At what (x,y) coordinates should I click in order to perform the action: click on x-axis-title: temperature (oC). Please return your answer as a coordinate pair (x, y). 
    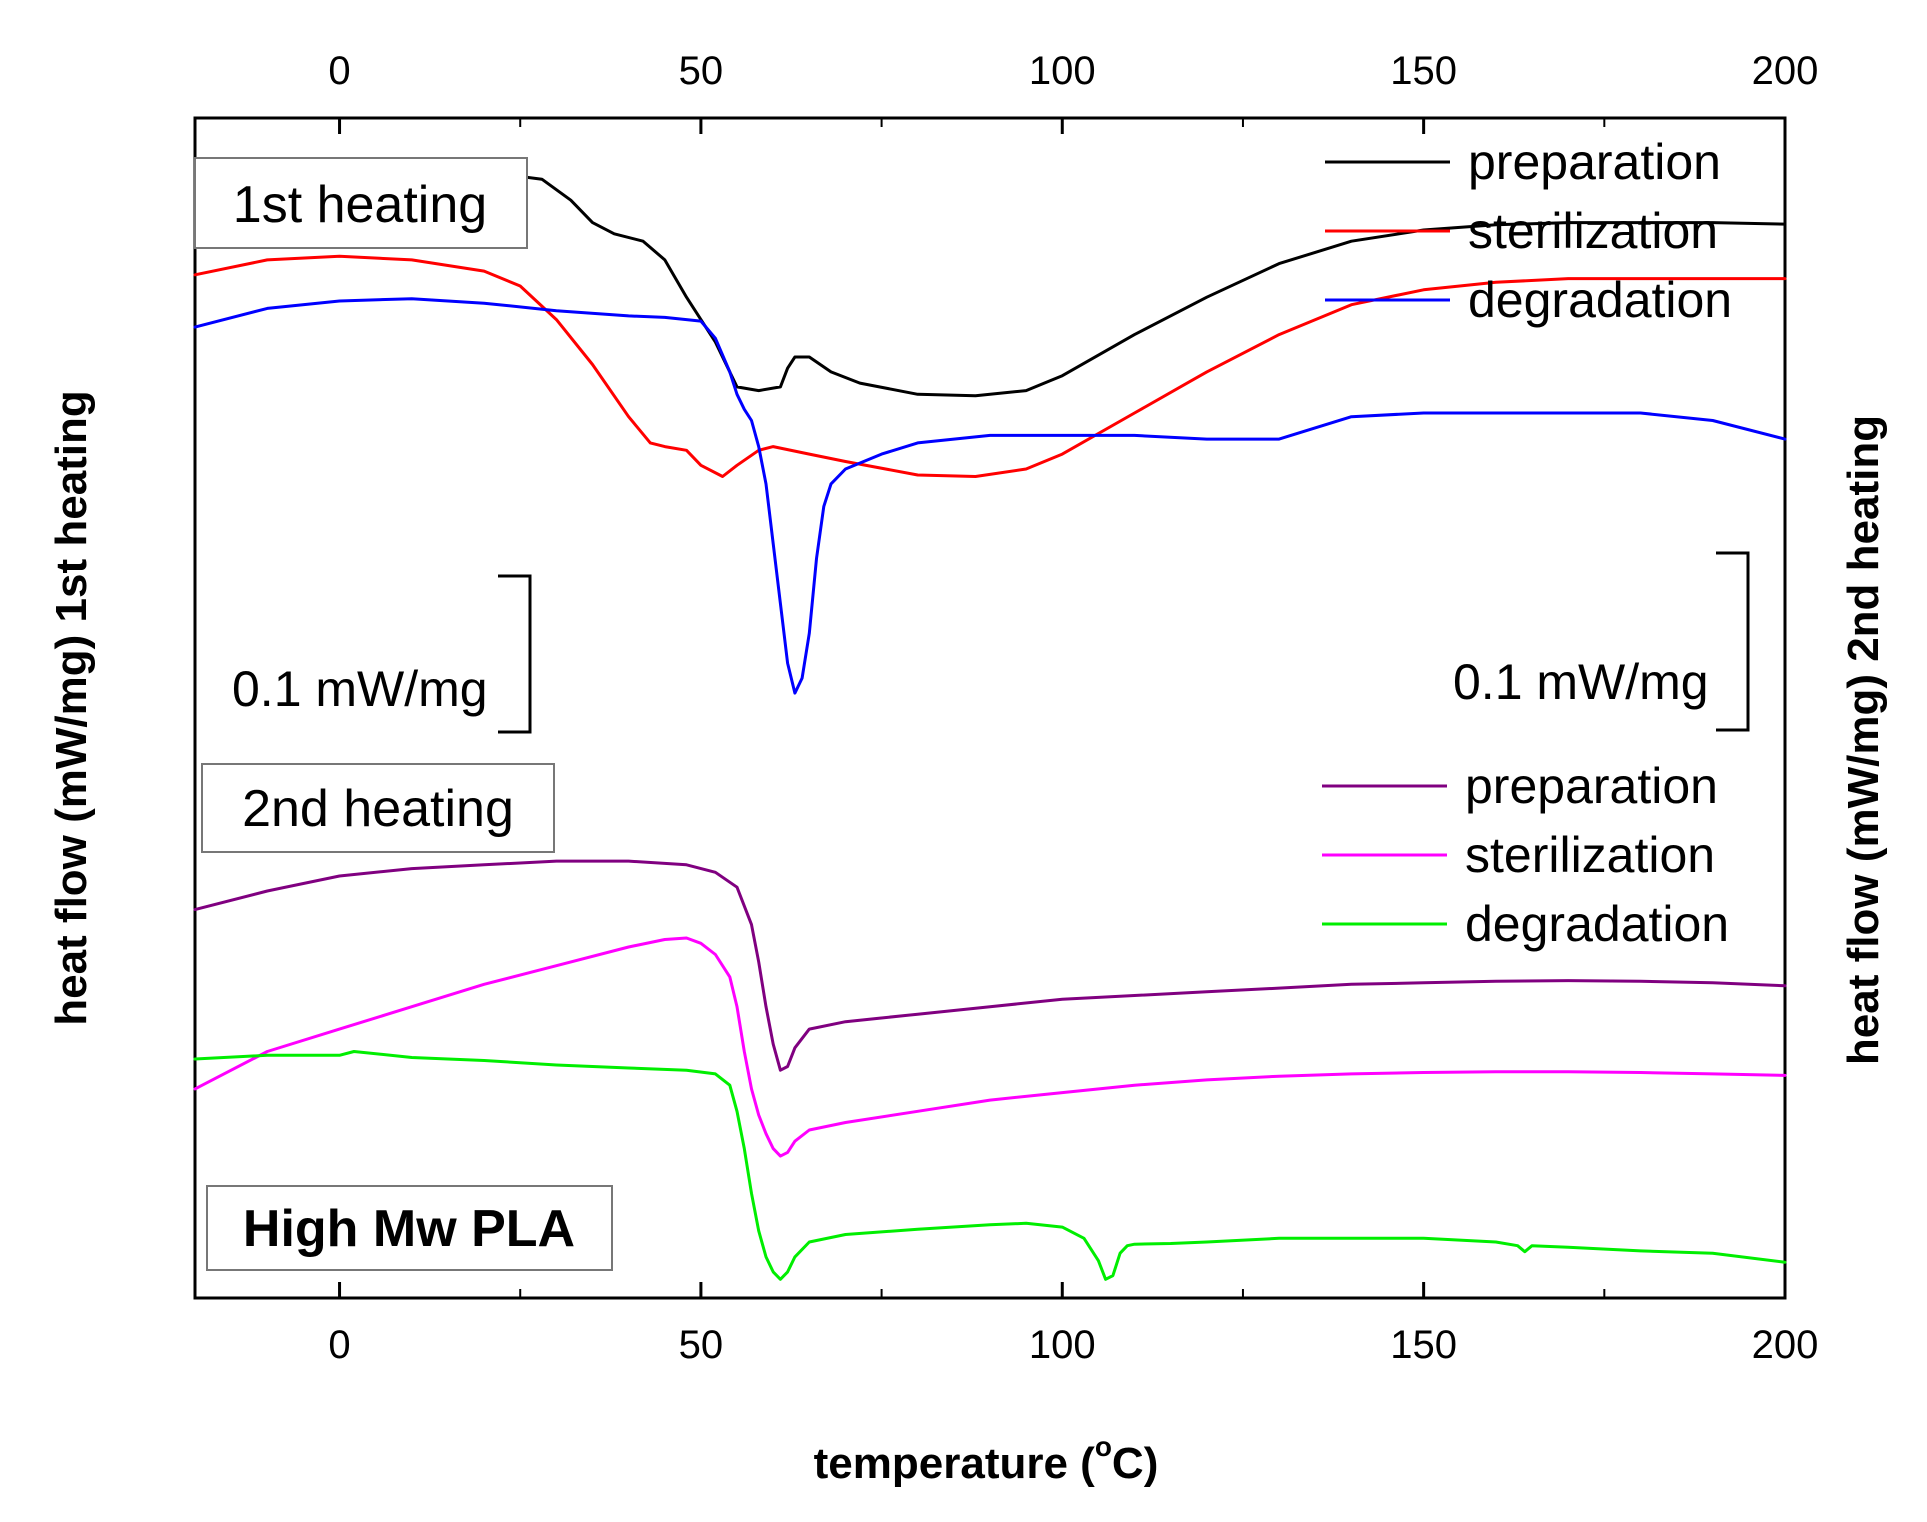
    Looking at the image, I should click on (986, 1459).